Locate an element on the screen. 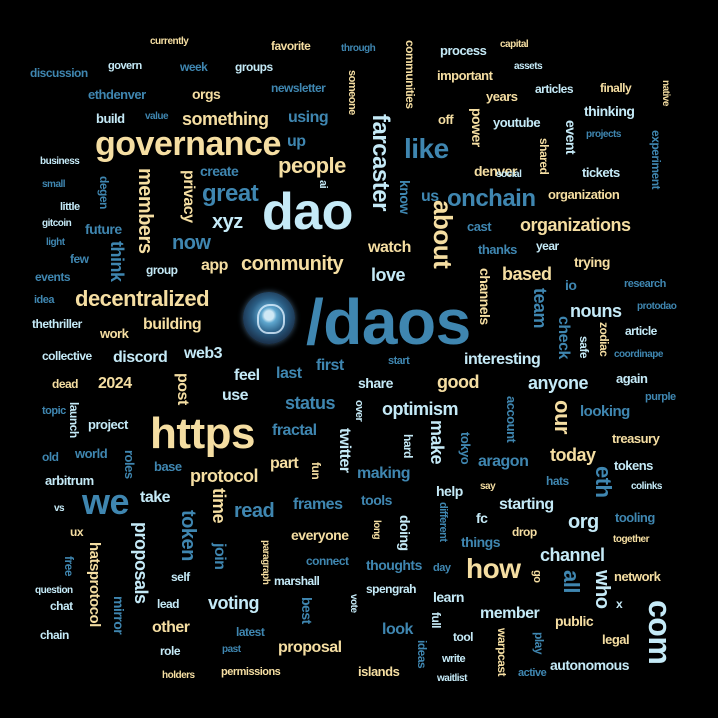 Image resolution: width=718 pixels, height=718 pixels. word: research is located at coordinates (645, 284).